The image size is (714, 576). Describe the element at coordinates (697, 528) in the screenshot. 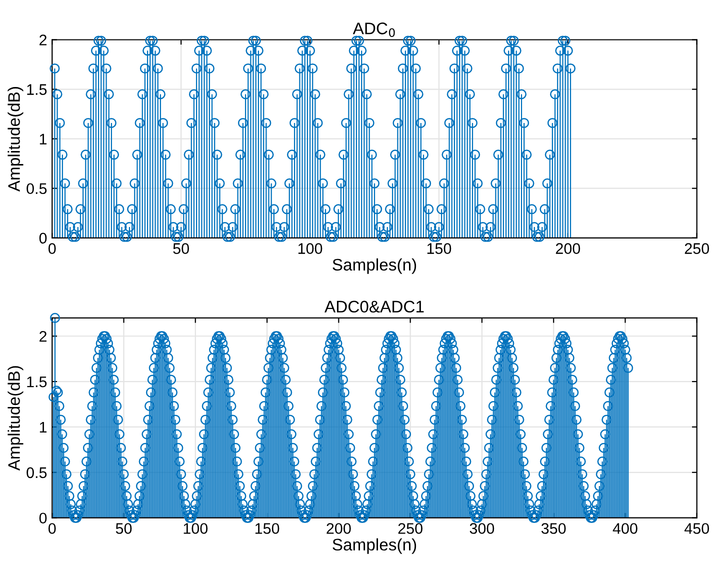

I see `x-tick-label: 450` at that location.